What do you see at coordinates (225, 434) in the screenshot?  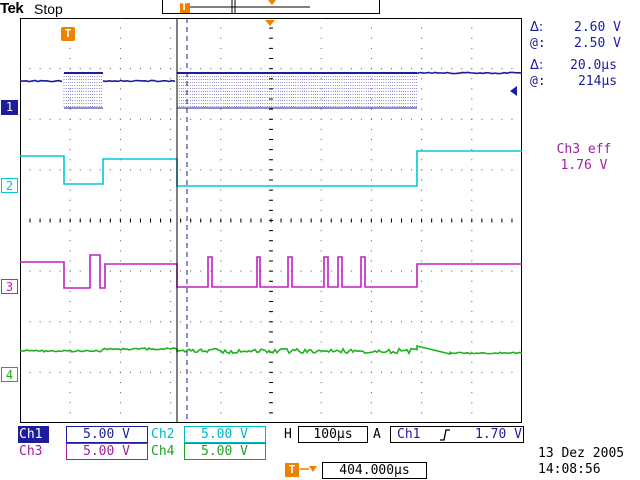 I see `ch2-scale: 5.00 V` at bounding box center [225, 434].